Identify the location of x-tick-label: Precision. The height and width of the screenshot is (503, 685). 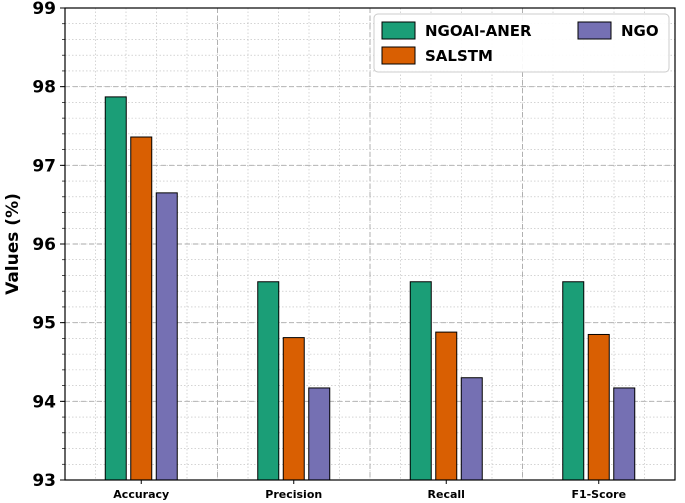
(293, 494).